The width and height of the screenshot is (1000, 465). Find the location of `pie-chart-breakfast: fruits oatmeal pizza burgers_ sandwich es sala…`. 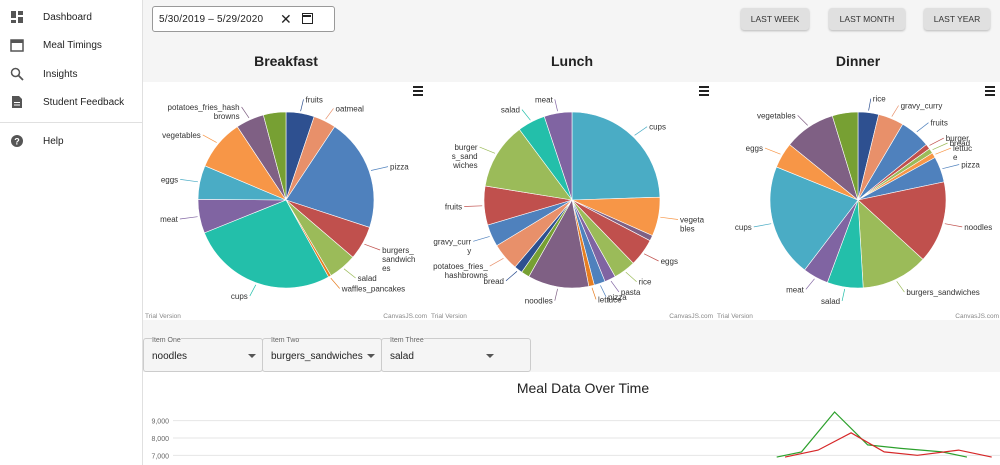

pie-chart-breakfast: fruits oatmeal pizza burgers_ sandwich es sala… is located at coordinates (286, 201).